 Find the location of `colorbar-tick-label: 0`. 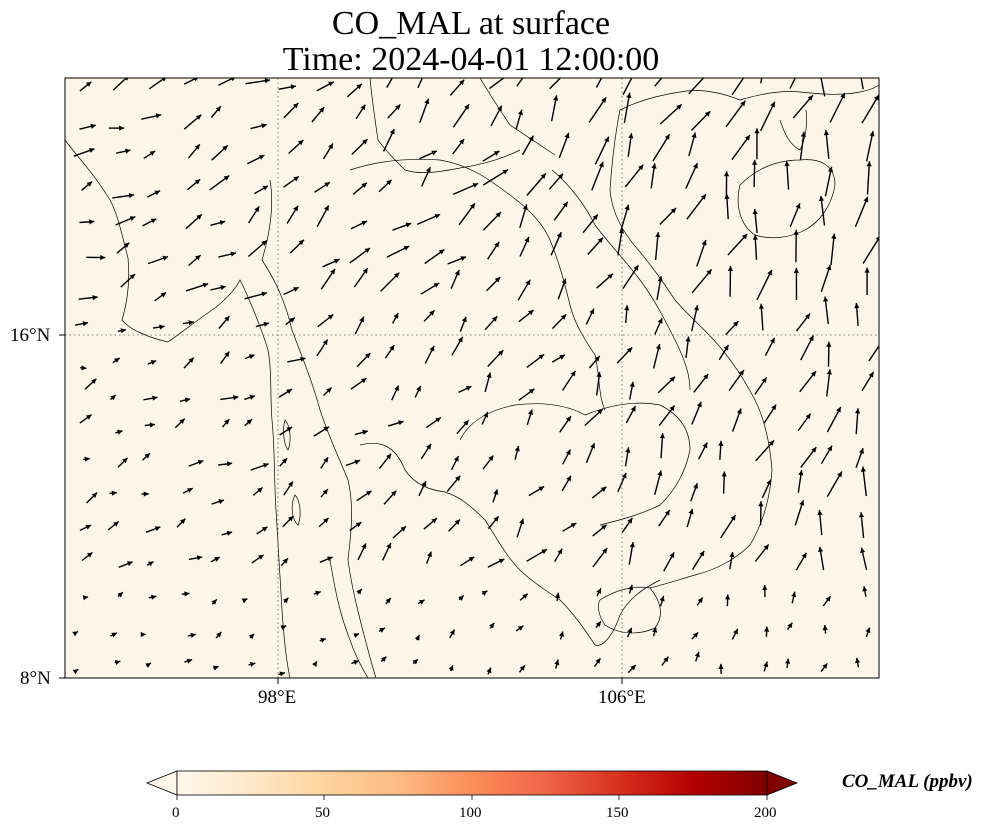

colorbar-tick-label: 0 is located at coordinates (176, 813).